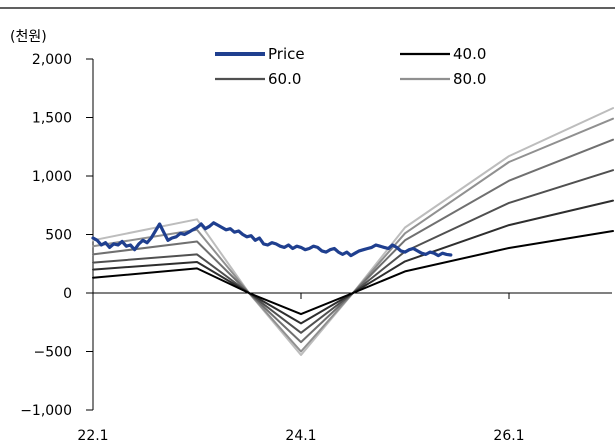 The height and width of the screenshot is (448, 615). What do you see at coordinates (284, 79) in the screenshot?
I see `legend-label: 60.0` at bounding box center [284, 79].